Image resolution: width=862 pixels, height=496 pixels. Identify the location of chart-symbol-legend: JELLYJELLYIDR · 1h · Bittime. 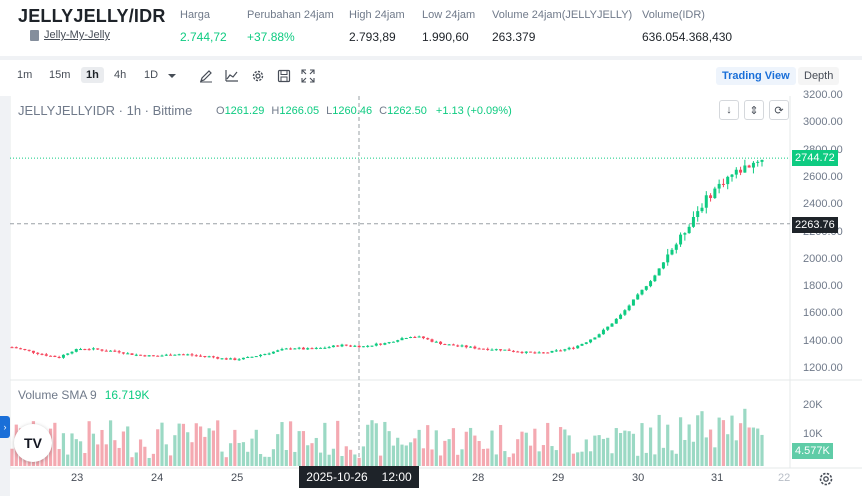
(105, 110).